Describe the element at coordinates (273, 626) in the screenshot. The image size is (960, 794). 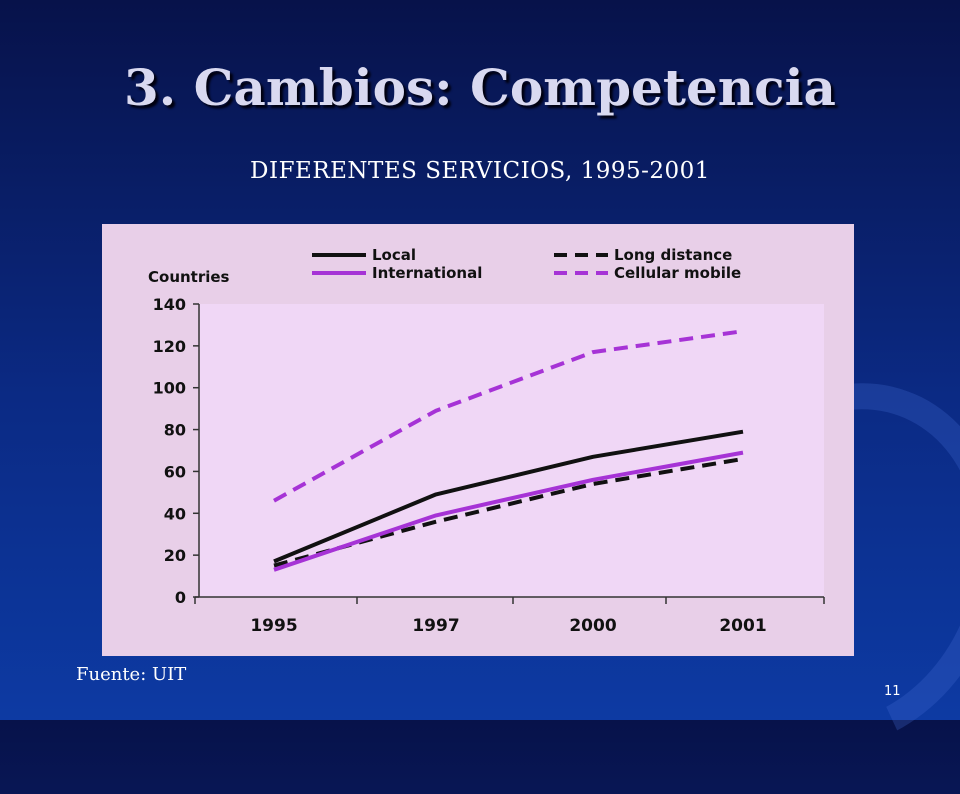
I see `x-tick-label: 1995` at that location.